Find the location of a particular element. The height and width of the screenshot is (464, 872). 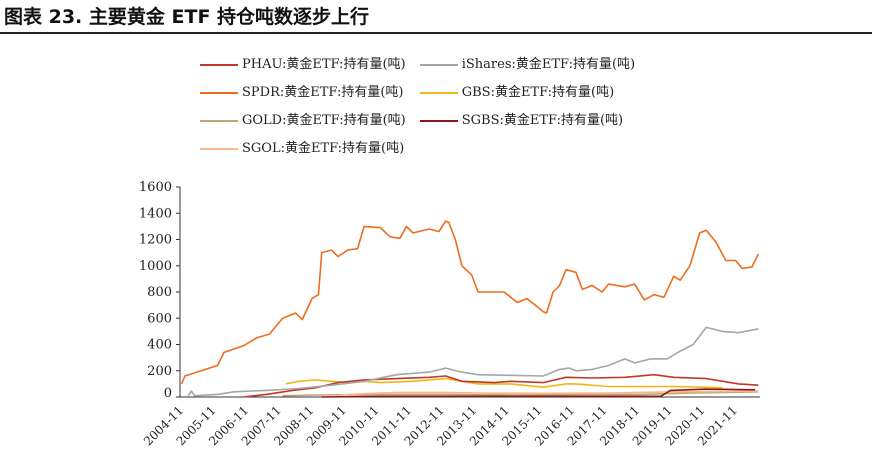

legend-label: iShares:黄金ETF:持有量(吨) is located at coordinates (548, 64).